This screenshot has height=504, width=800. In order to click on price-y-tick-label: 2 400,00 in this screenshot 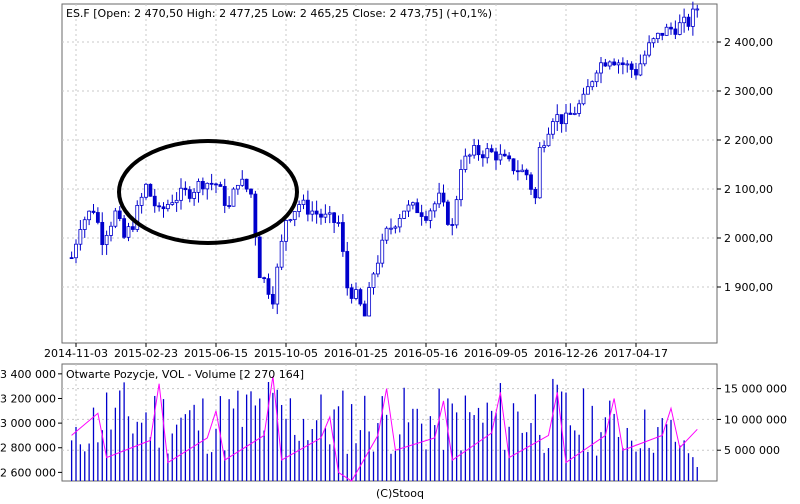, I will do `click(748, 42)`.